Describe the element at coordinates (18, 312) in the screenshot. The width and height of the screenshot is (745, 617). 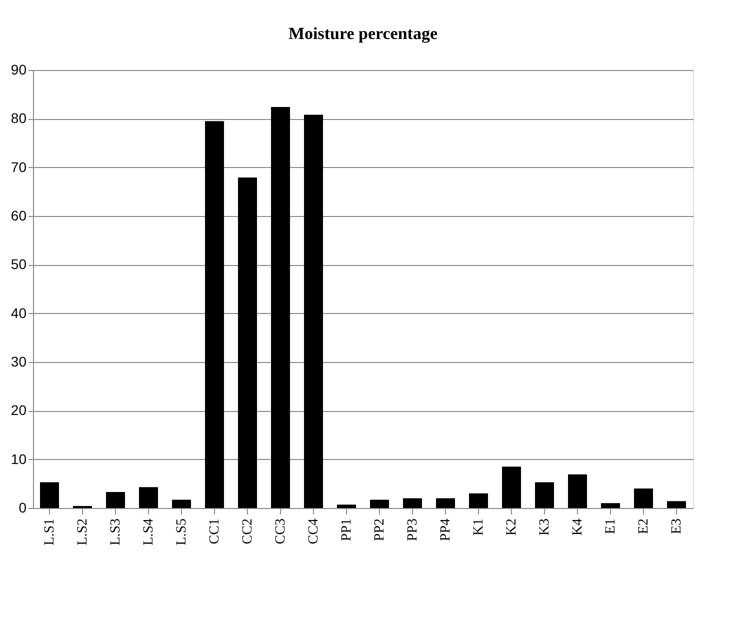
I see `y-tick-label: 40` at that location.